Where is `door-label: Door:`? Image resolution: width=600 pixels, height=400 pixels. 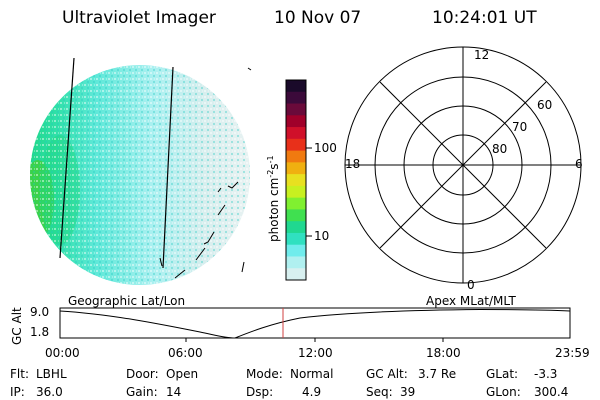
door-label: Door: is located at coordinates (142, 374).